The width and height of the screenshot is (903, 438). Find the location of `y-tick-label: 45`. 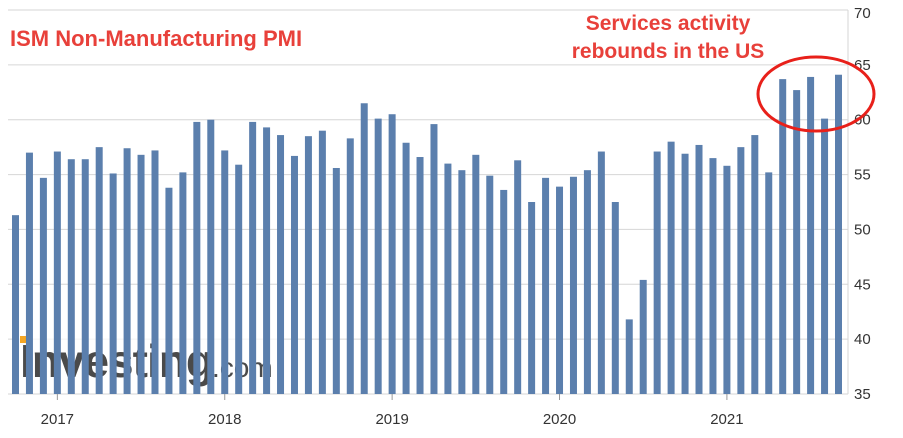

y-tick-label: 45 is located at coordinates (862, 284).